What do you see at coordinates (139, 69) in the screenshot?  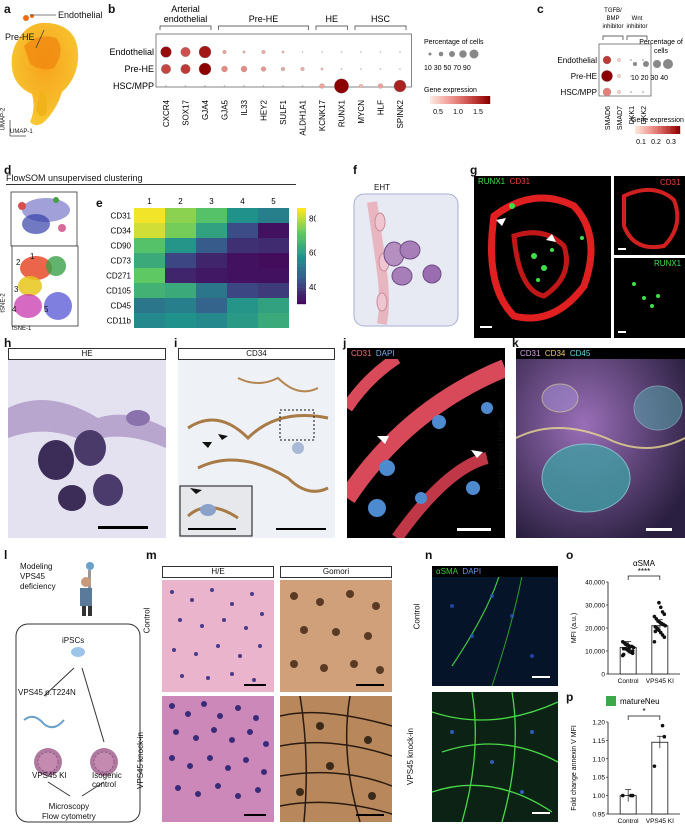 I see `b-row-label: Pre-HE` at bounding box center [139, 69].